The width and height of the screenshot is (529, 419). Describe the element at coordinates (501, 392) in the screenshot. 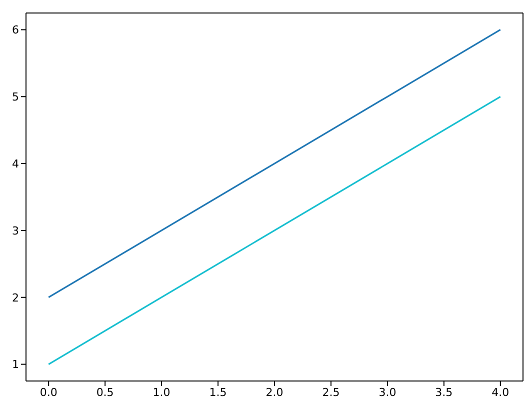

I see `x-tick-label: 4.0` at that location.